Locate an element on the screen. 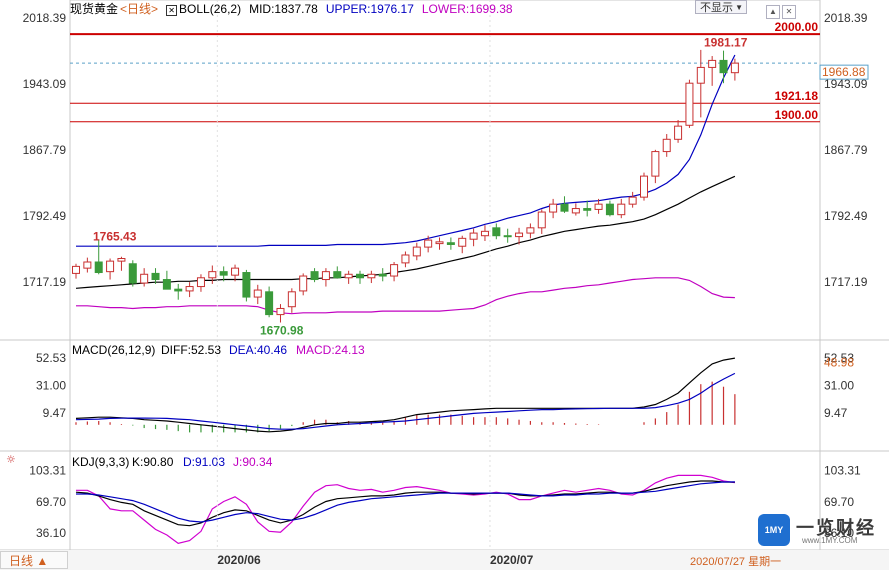 This screenshot has height=575, width=889. macd-dea-line is located at coordinates (405, 401).